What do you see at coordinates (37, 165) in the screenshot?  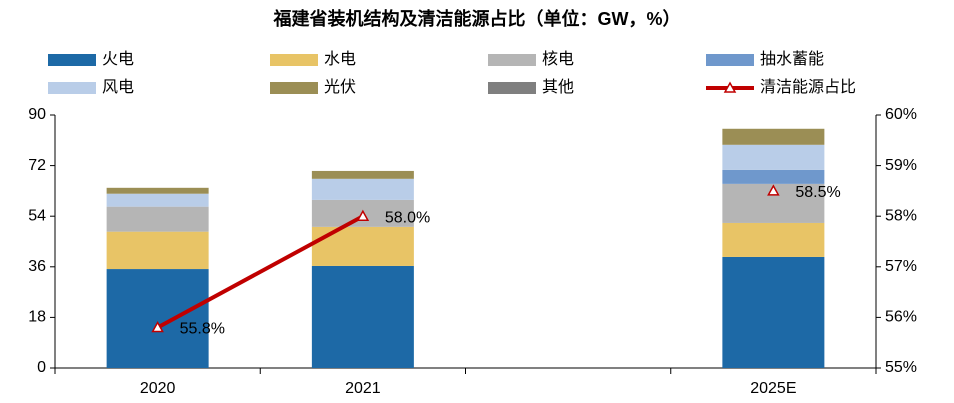 I see `y-tick-label: 72` at bounding box center [37, 165].